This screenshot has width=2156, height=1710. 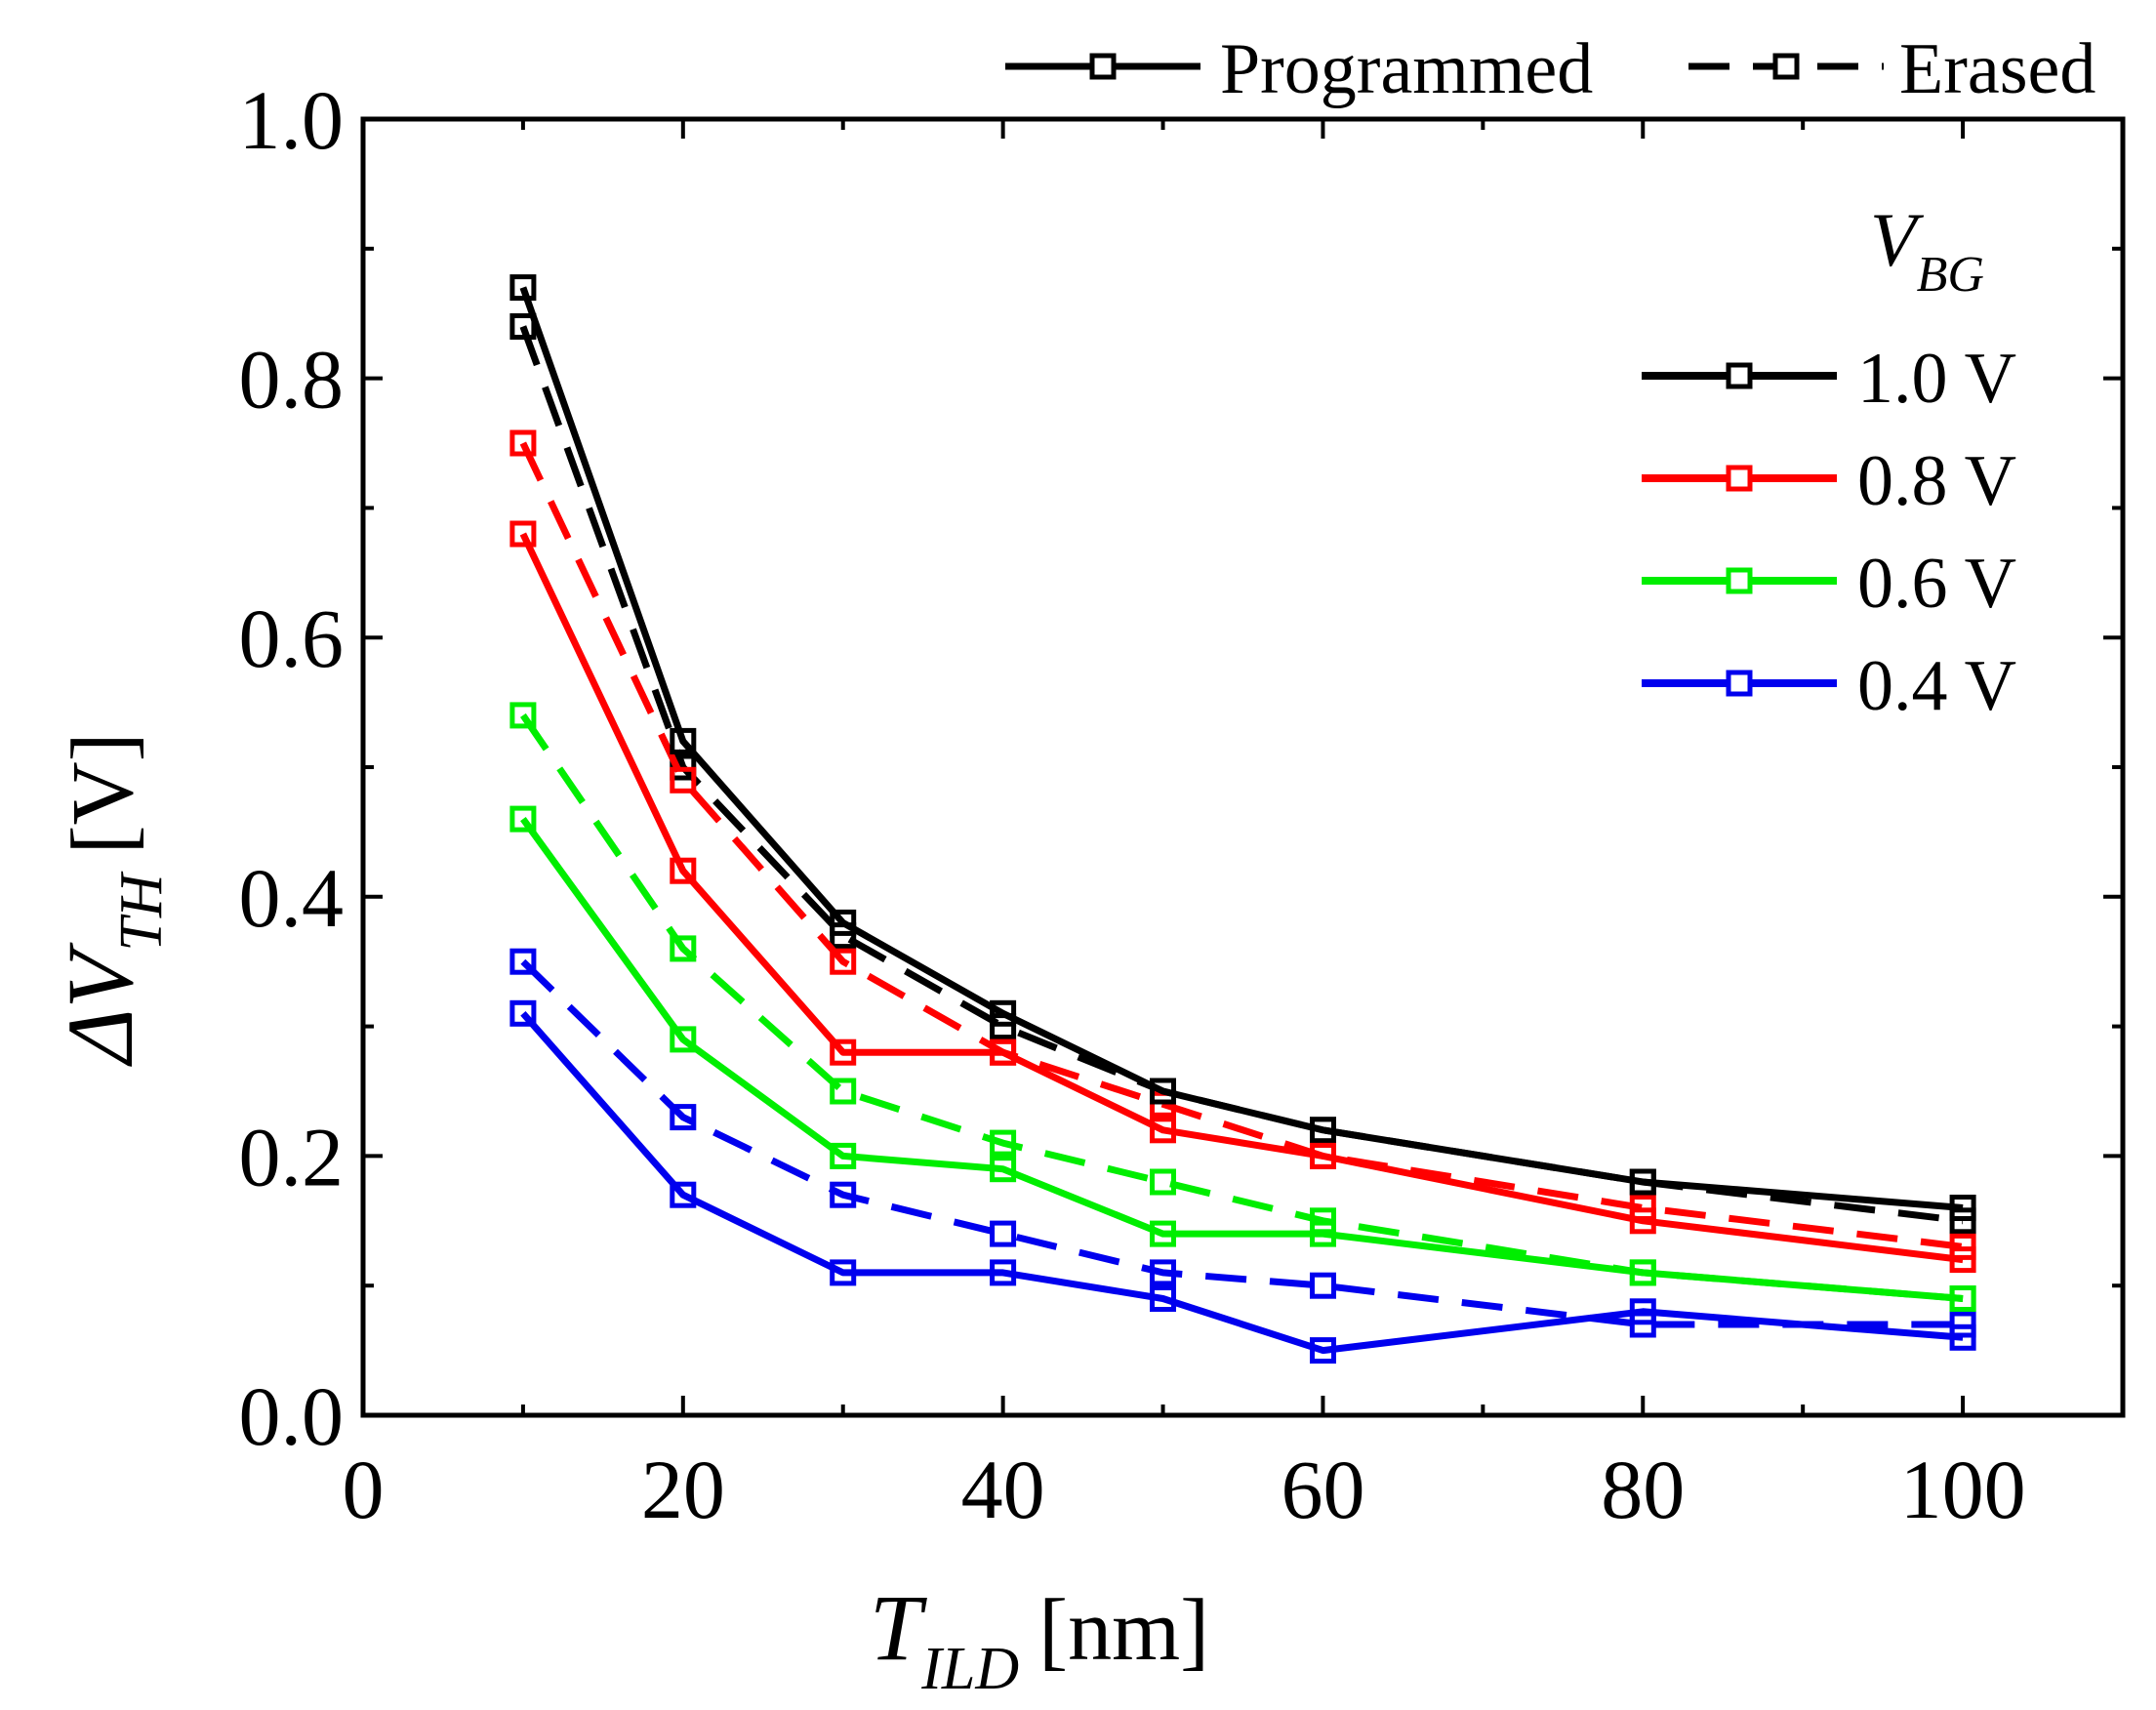 I want to click on x-tick-label-4: 80, so click(x=1643, y=1490).